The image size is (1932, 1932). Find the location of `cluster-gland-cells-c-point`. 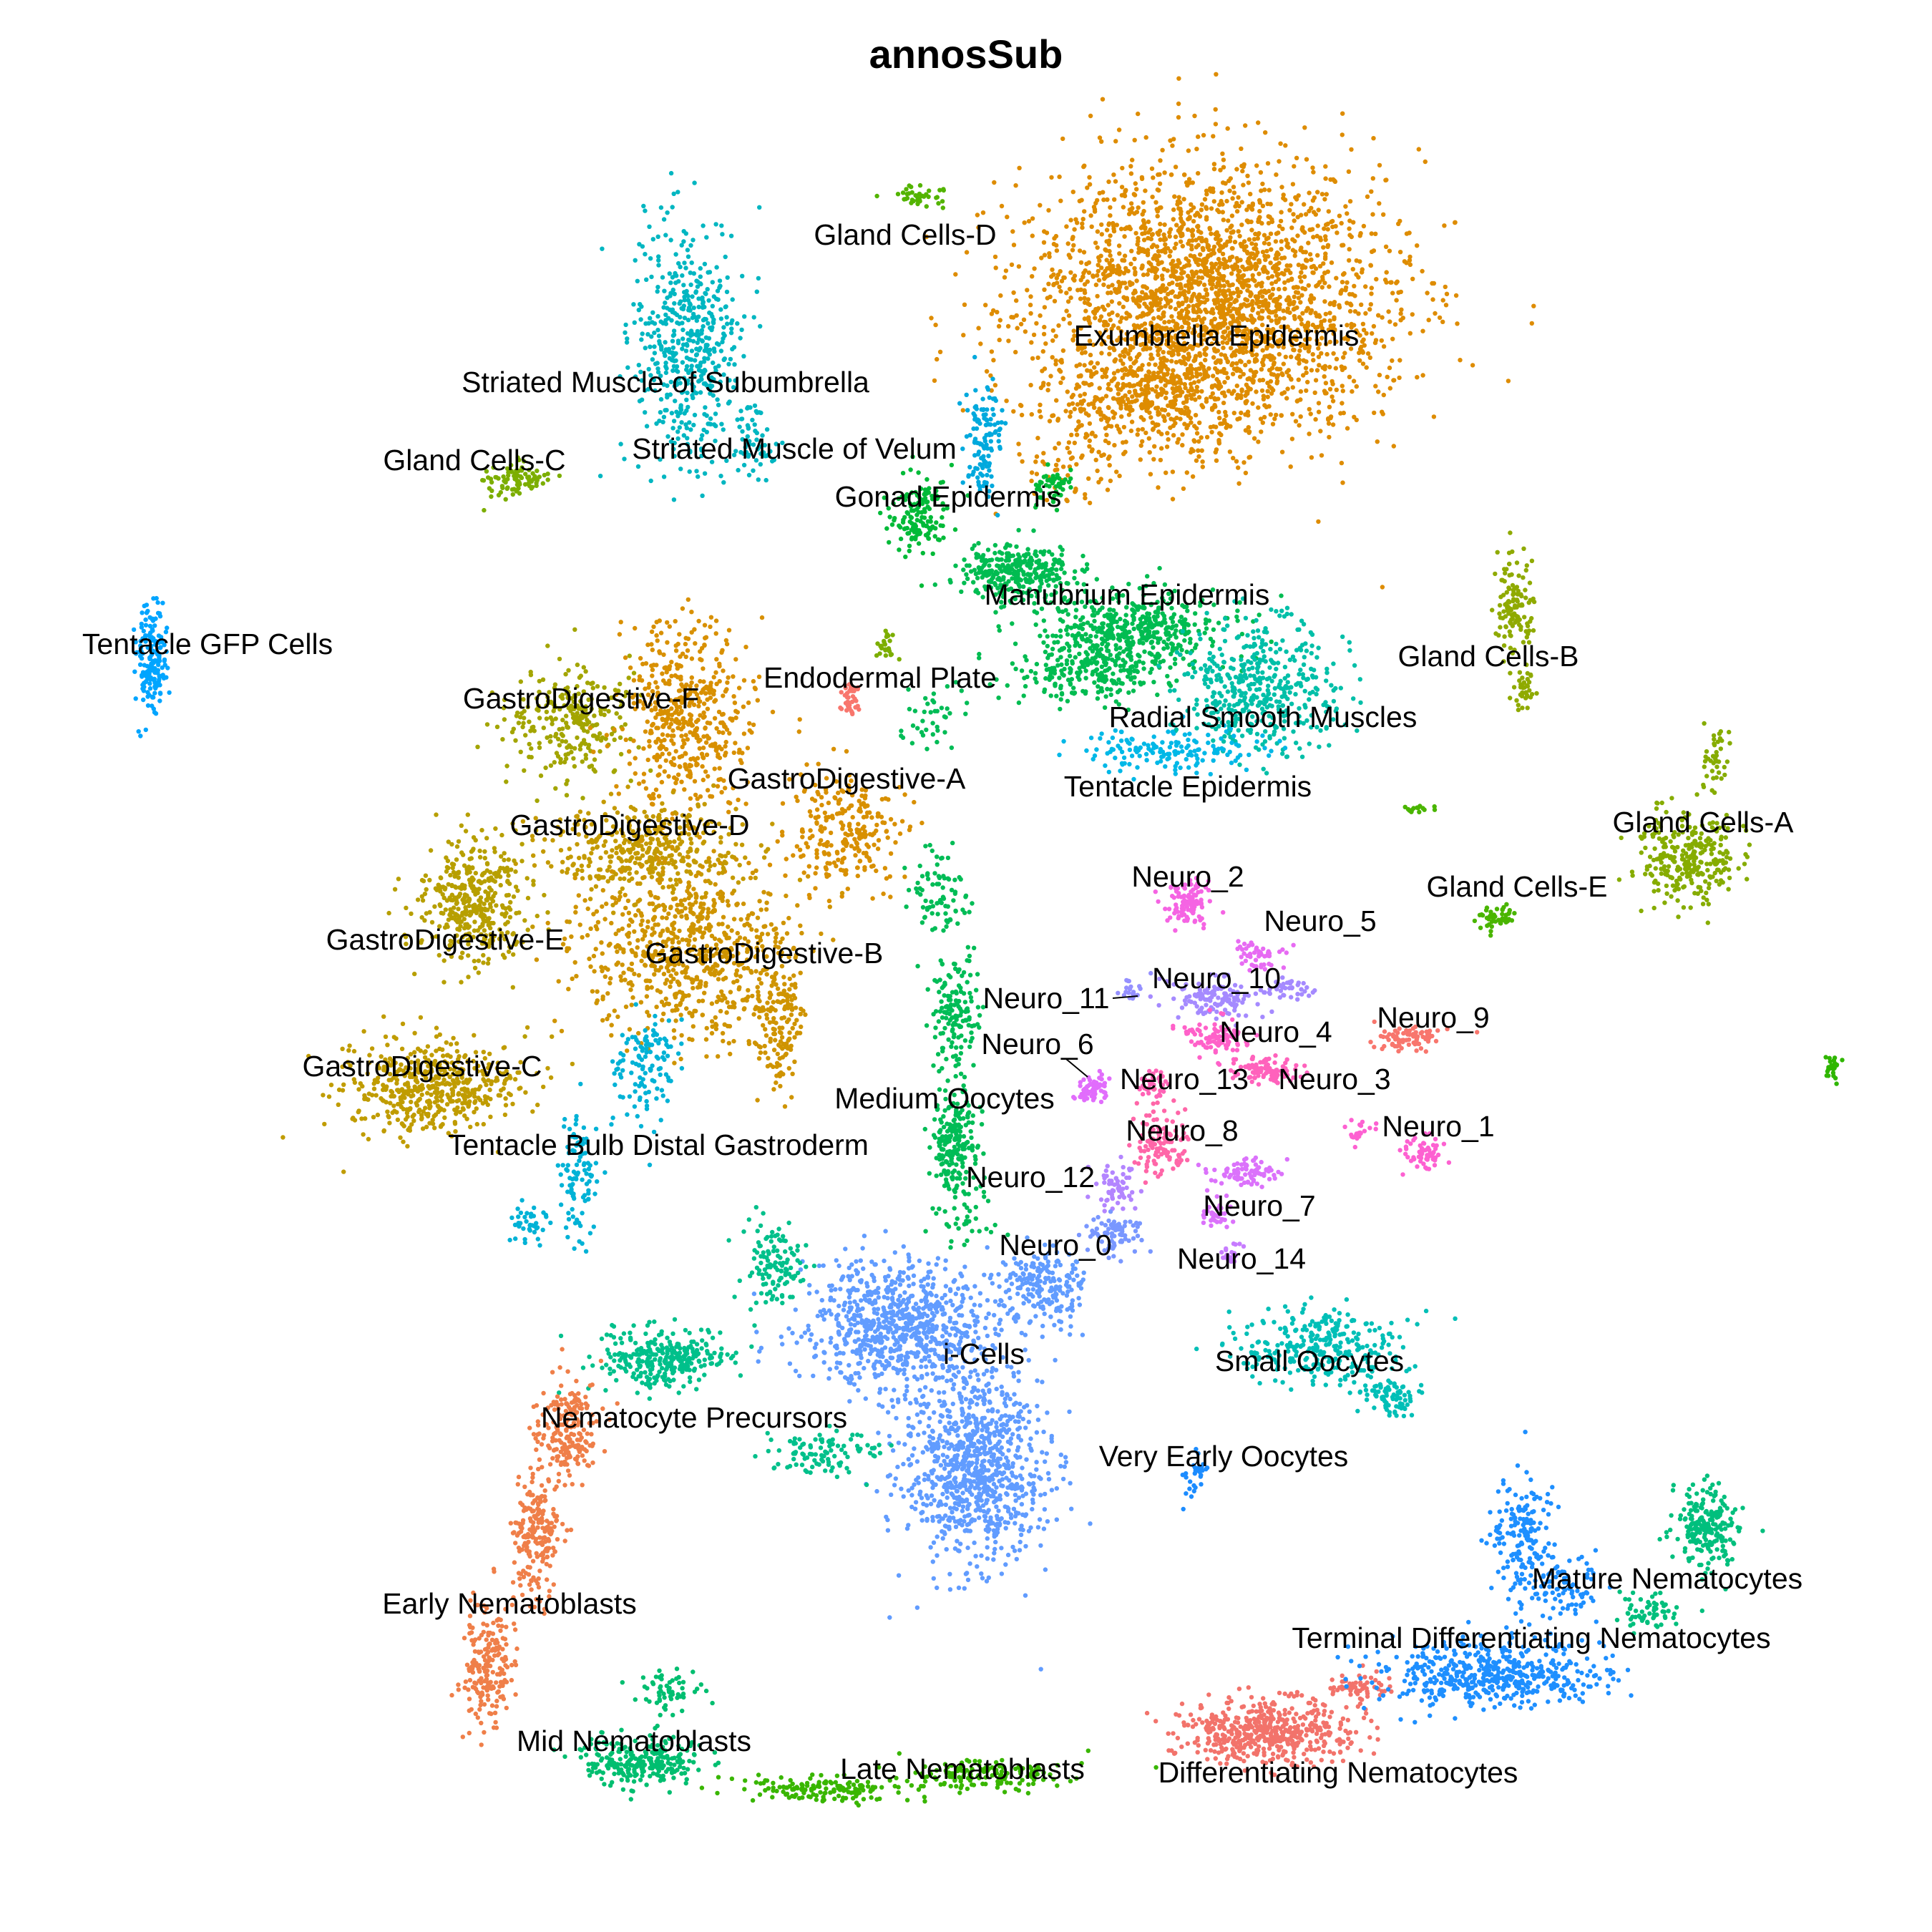

cluster-gland-cells-c-point is located at coordinates (502, 488).